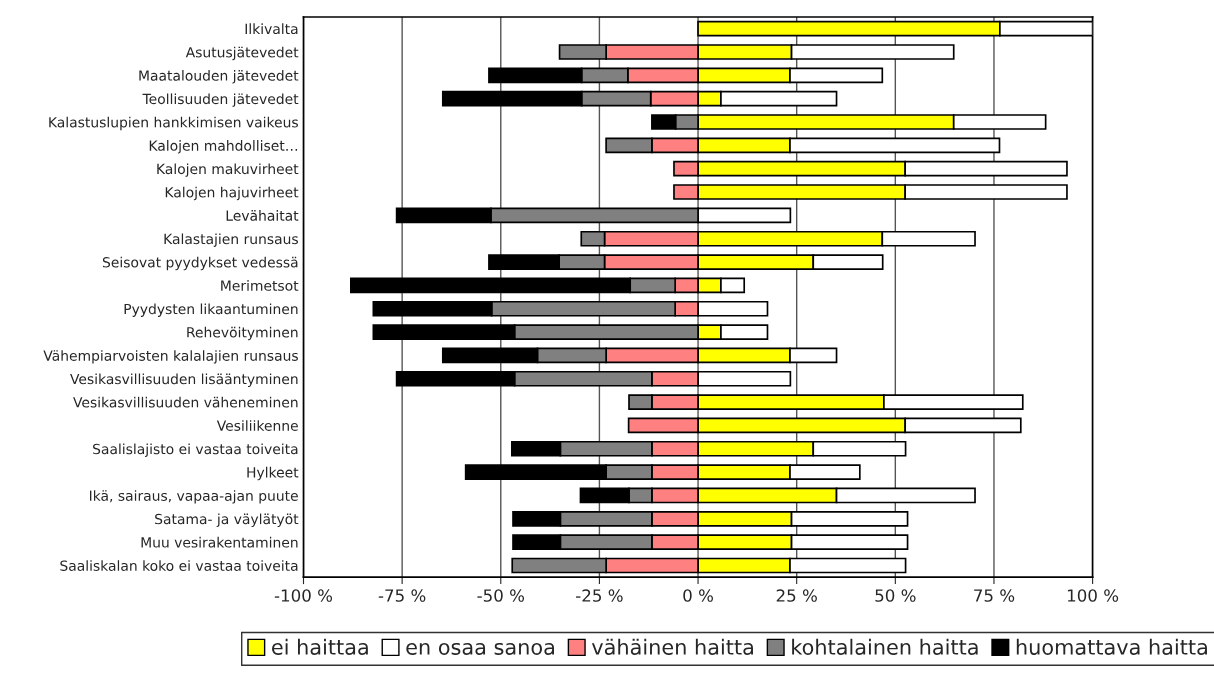 The width and height of the screenshot is (1214, 679). What do you see at coordinates (219, 77) in the screenshot?
I see `y-tick-label: Maatalouden jätevedet` at bounding box center [219, 77].